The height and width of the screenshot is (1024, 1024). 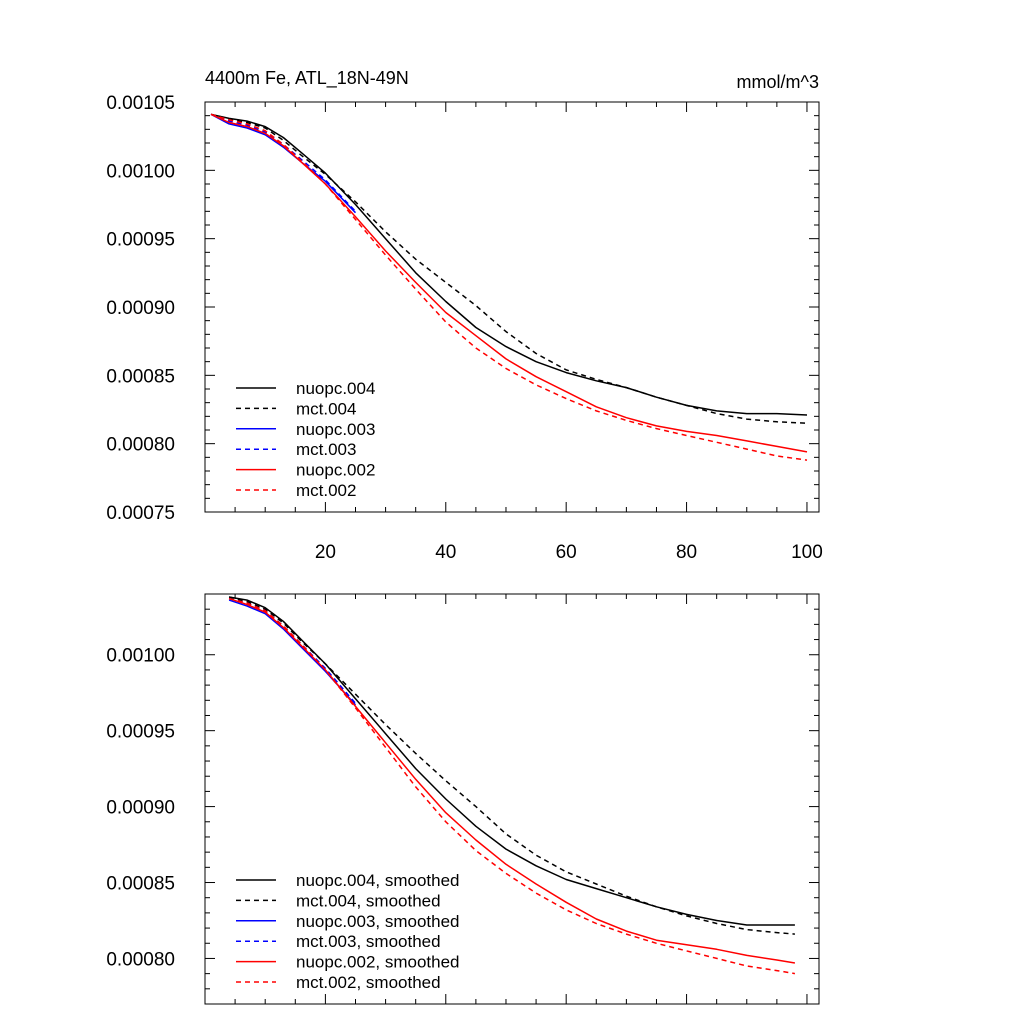 I want to click on legend-label: nuopc.004, smoothed, so click(x=378, y=880).